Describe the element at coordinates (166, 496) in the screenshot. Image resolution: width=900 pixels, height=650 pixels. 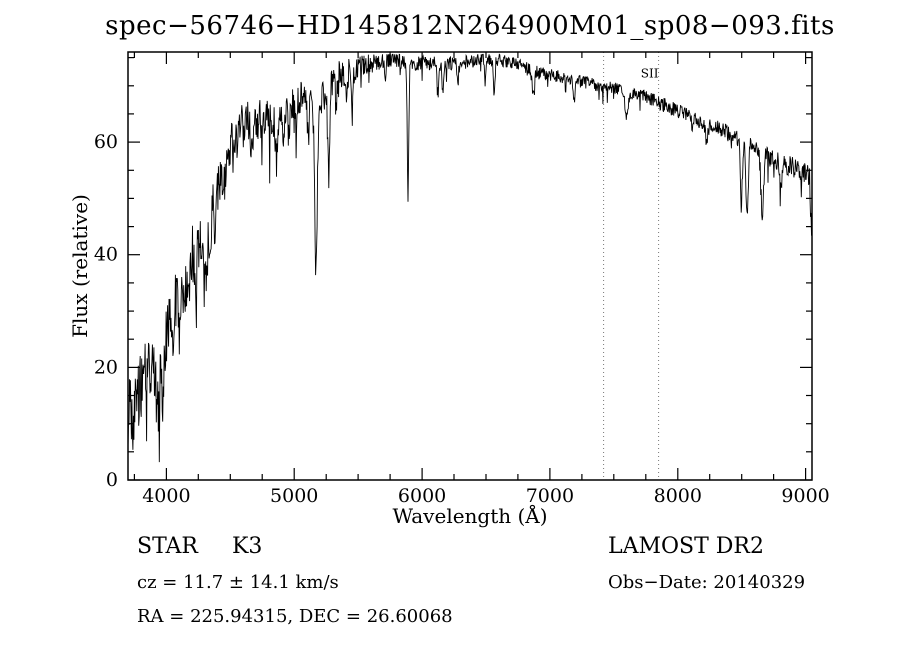
I see `x-tick-label: 4000` at that location.